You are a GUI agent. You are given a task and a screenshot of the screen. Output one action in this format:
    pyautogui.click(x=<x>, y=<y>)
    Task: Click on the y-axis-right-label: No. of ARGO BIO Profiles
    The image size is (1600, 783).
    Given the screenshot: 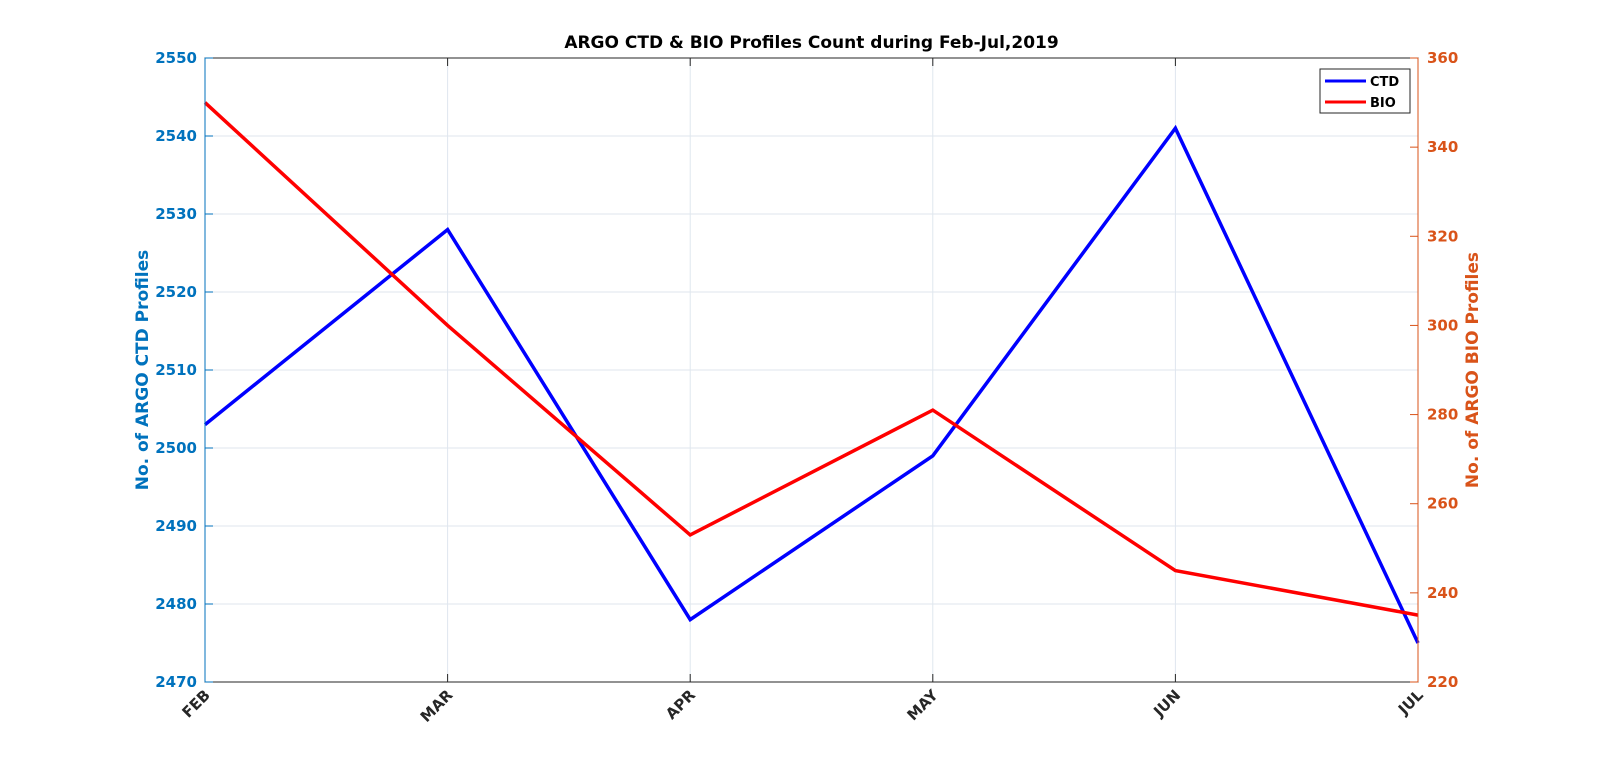 What is the action you would take?
    pyautogui.click(x=1473, y=370)
    